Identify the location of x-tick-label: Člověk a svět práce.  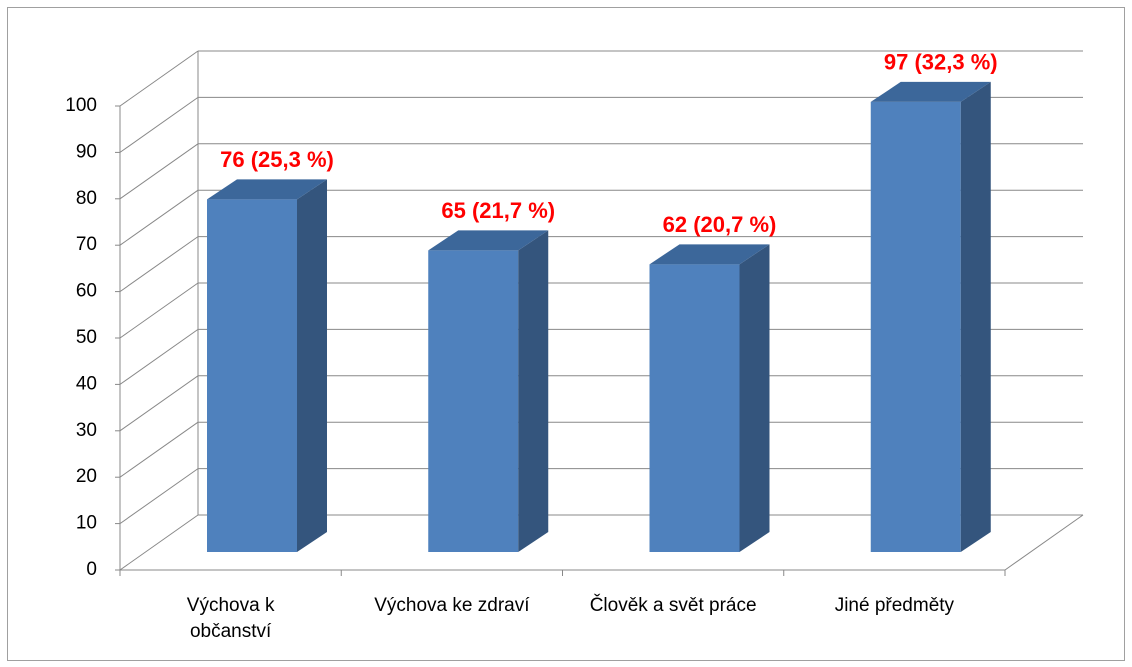
(673, 605).